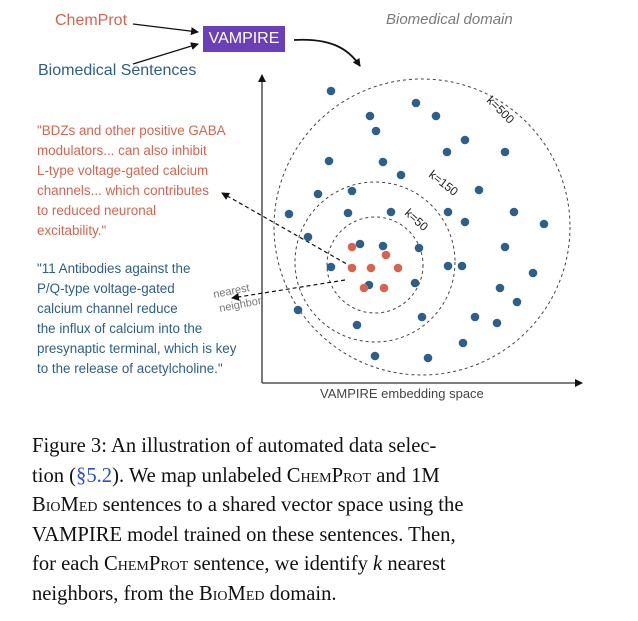 Image resolution: width=638 pixels, height=621 pixels. What do you see at coordinates (123, 190) in the screenshot?
I see `quote-line: channels... which contributes` at bounding box center [123, 190].